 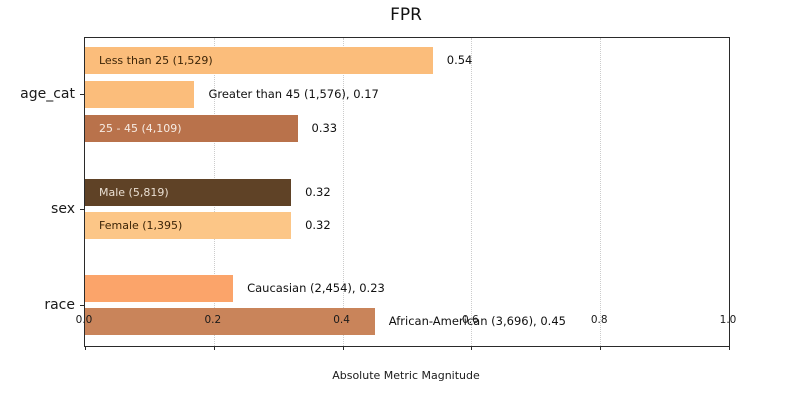 What do you see at coordinates (134, 192) in the screenshot?
I see `bar-label: Male (5,819)` at bounding box center [134, 192].